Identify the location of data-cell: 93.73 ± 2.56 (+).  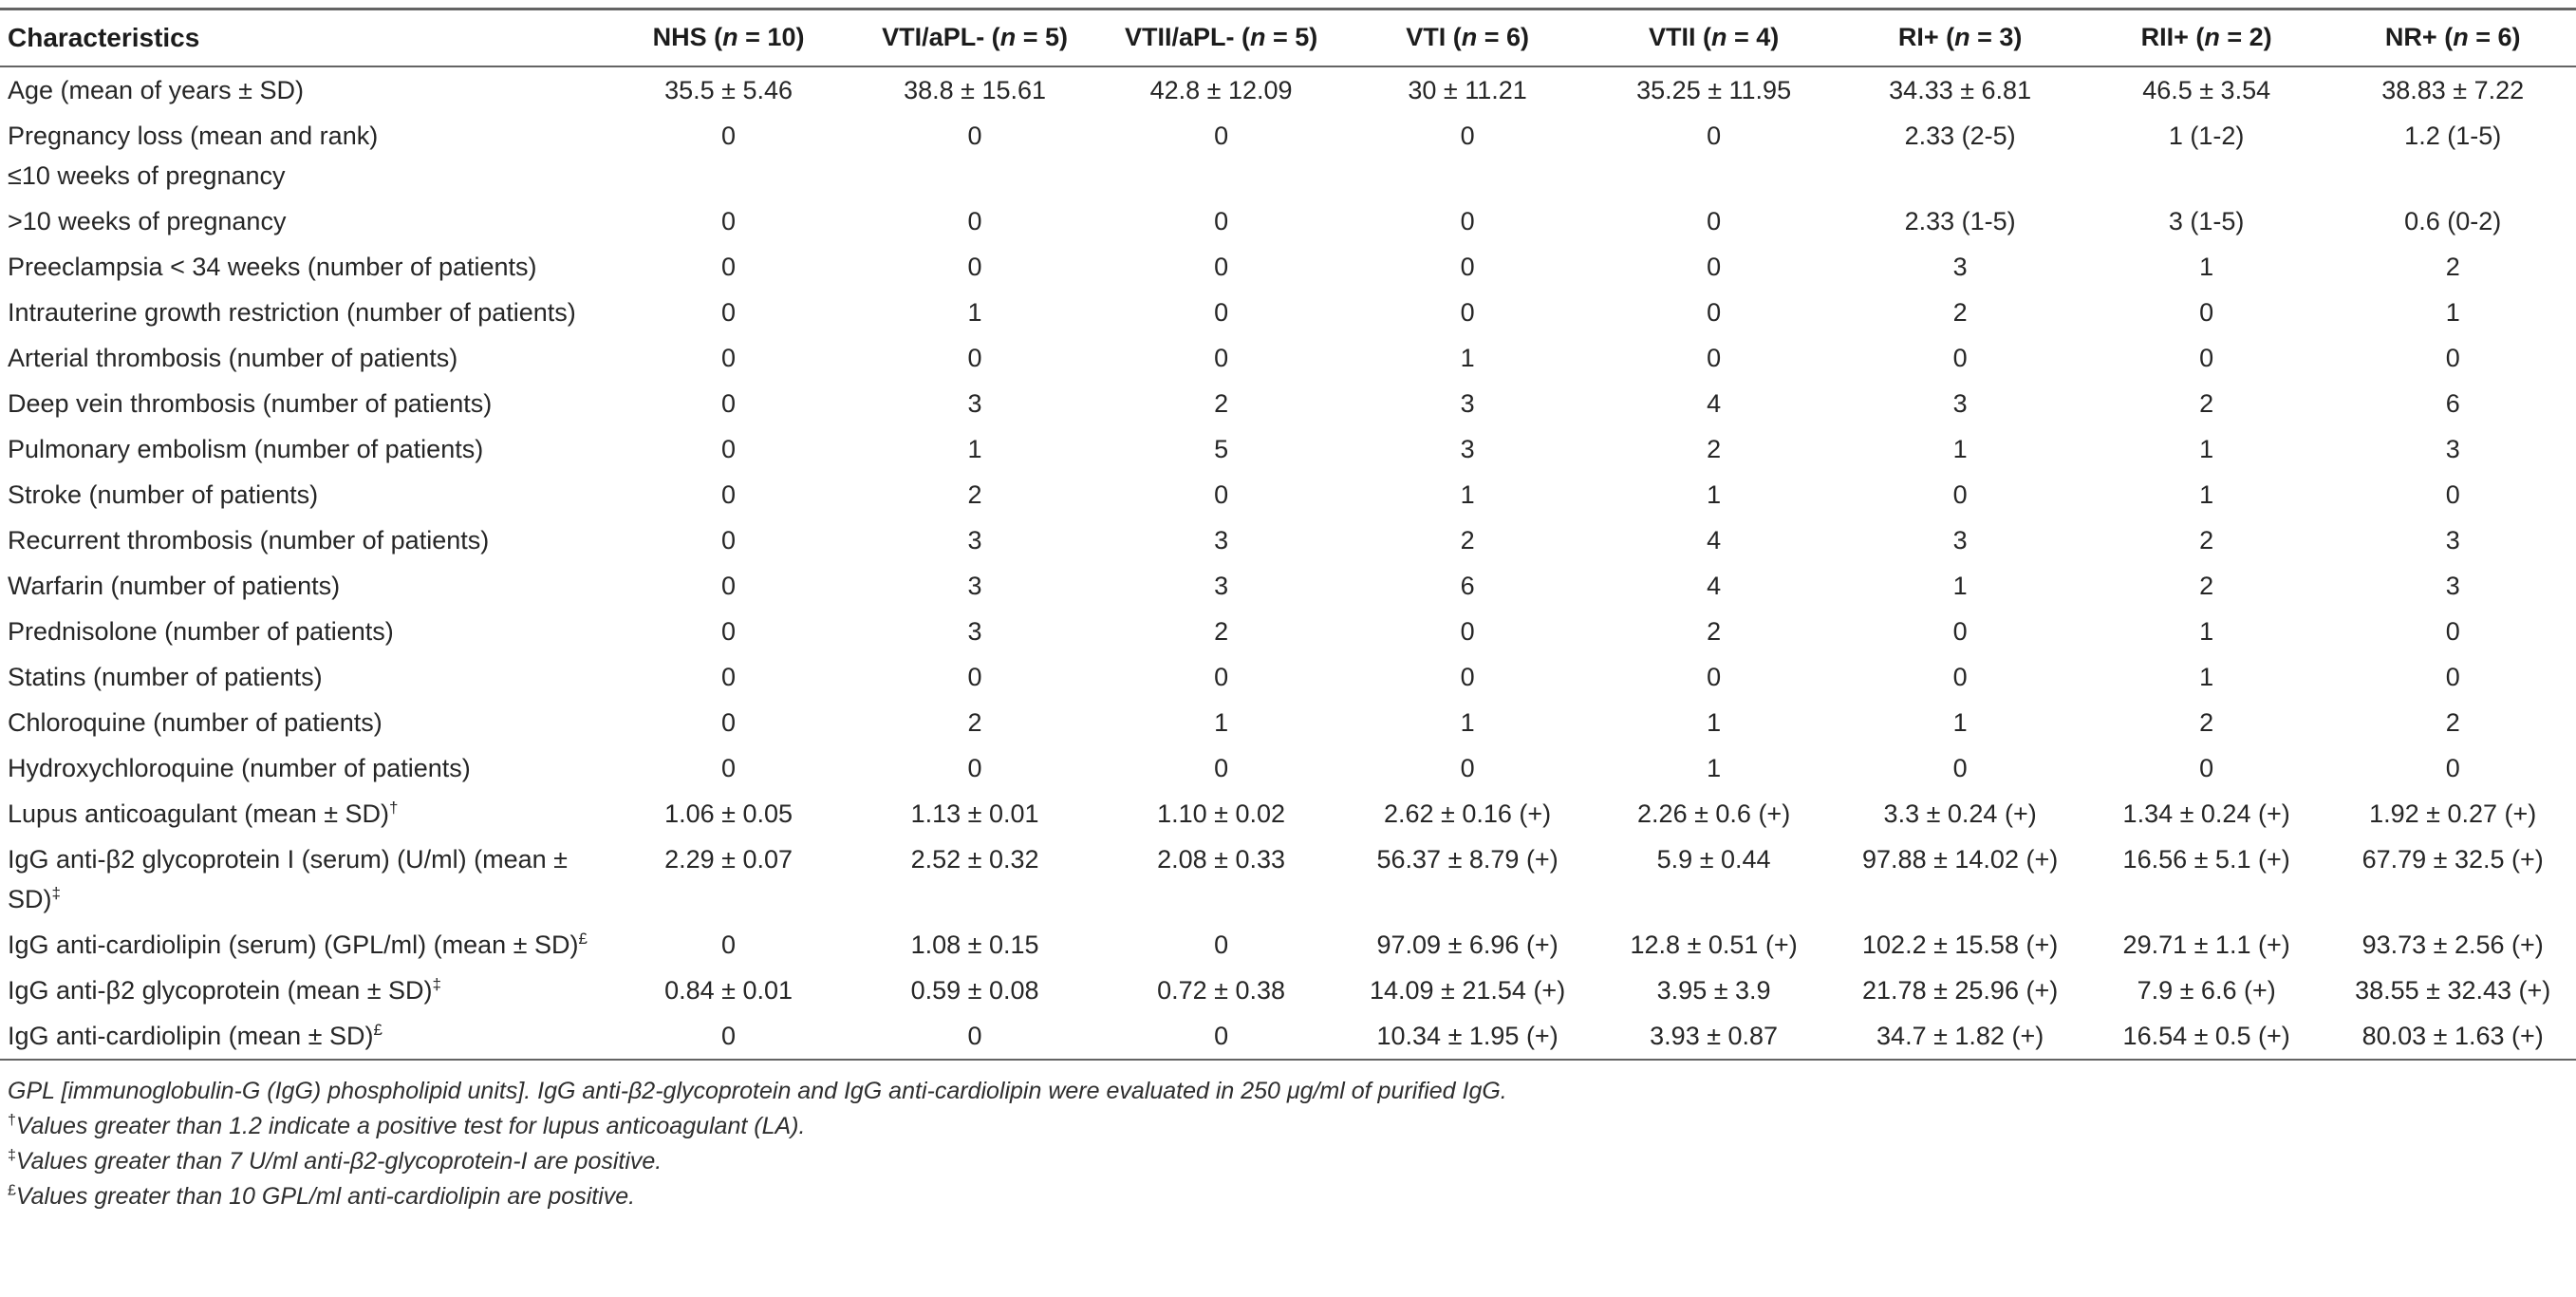
(2452, 944).